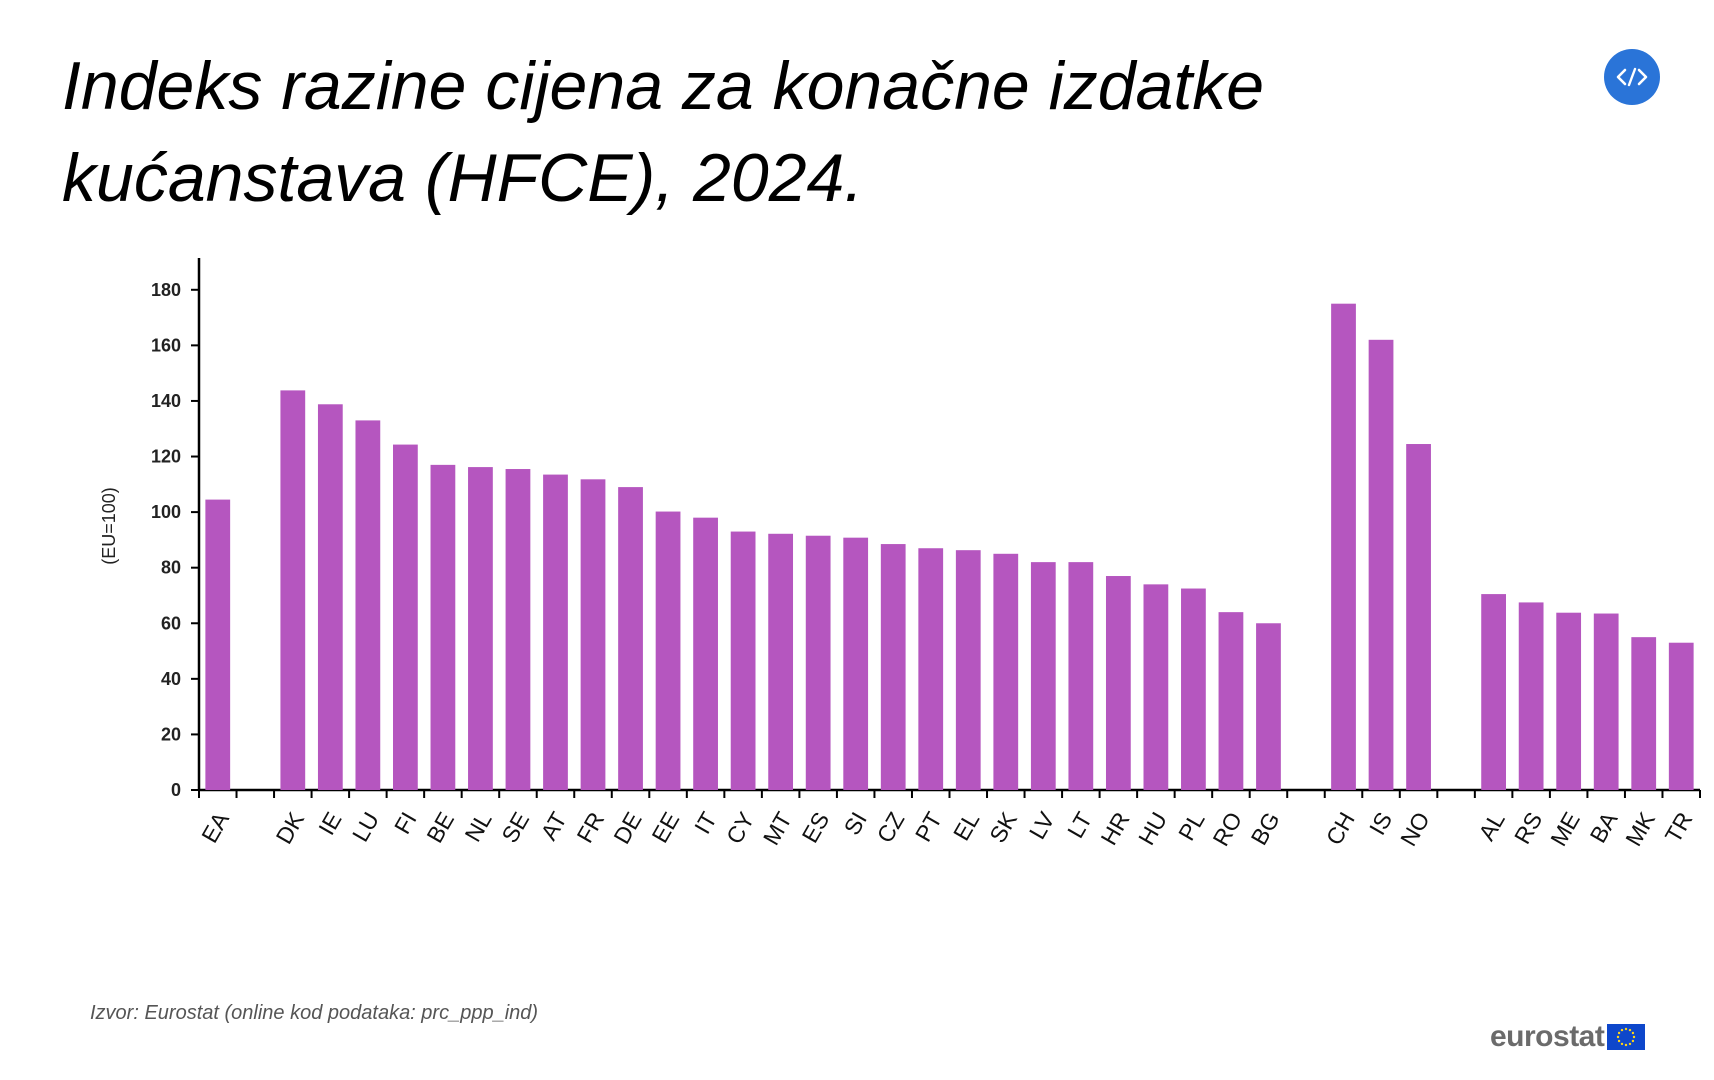 The height and width of the screenshot is (1080, 1714). I want to click on bar-cy, so click(743, 660).